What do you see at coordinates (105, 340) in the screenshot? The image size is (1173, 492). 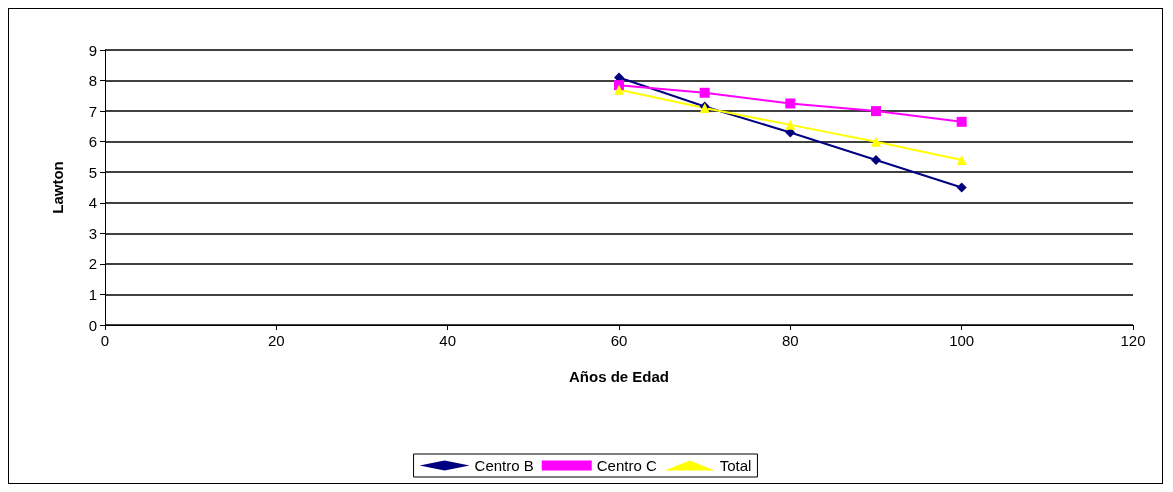 I see `x-tick-label: 0` at bounding box center [105, 340].